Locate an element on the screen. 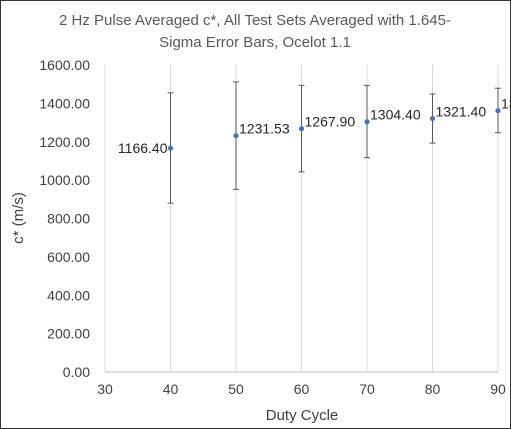 The width and height of the screenshot is (511, 429). data-label-3: 1304.40 is located at coordinates (395, 115).